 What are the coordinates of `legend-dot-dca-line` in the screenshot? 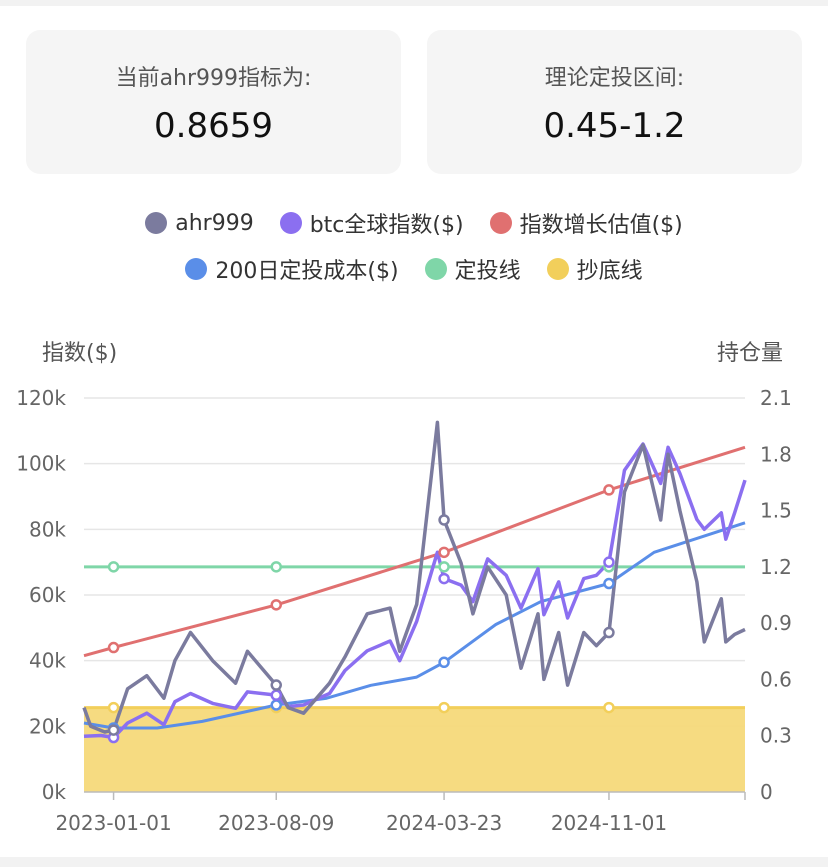 It's located at (435, 269).